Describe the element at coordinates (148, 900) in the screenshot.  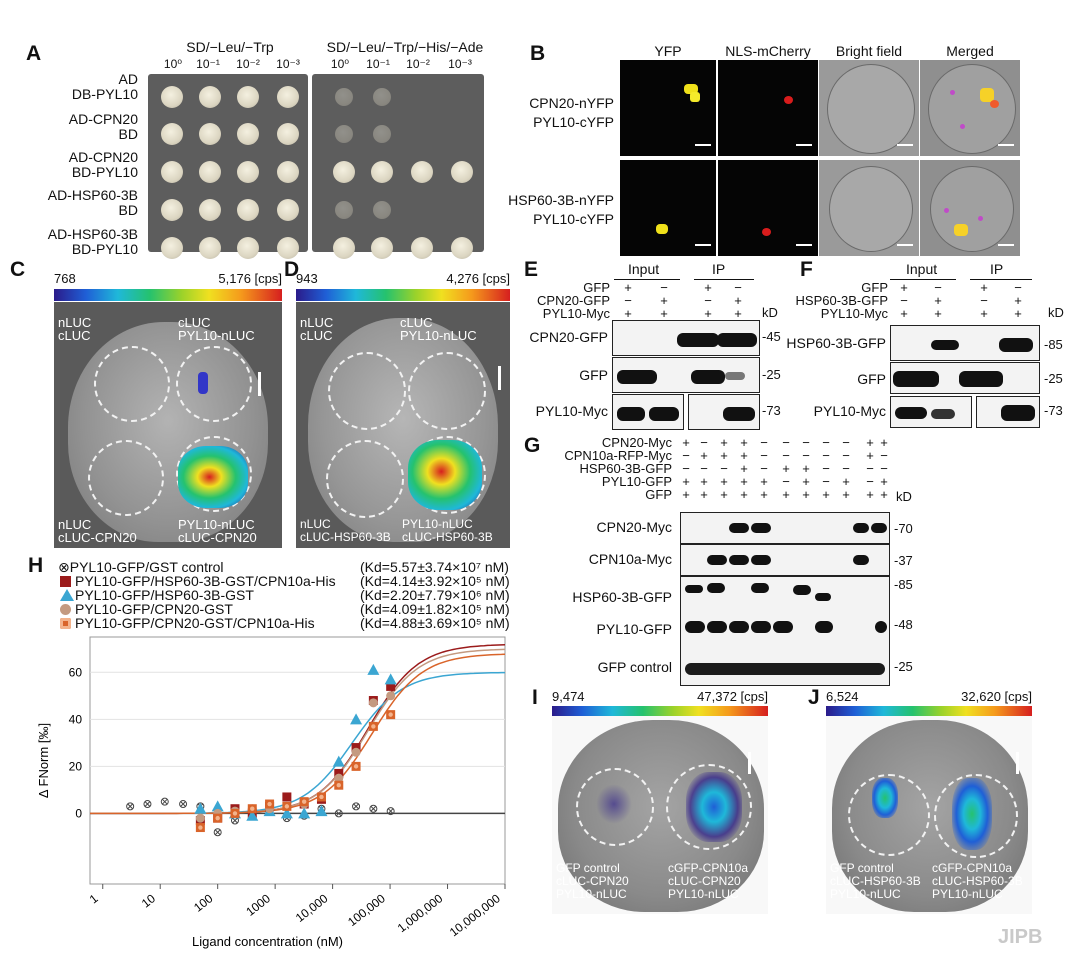
I see `x-tick-label: 10` at that location.